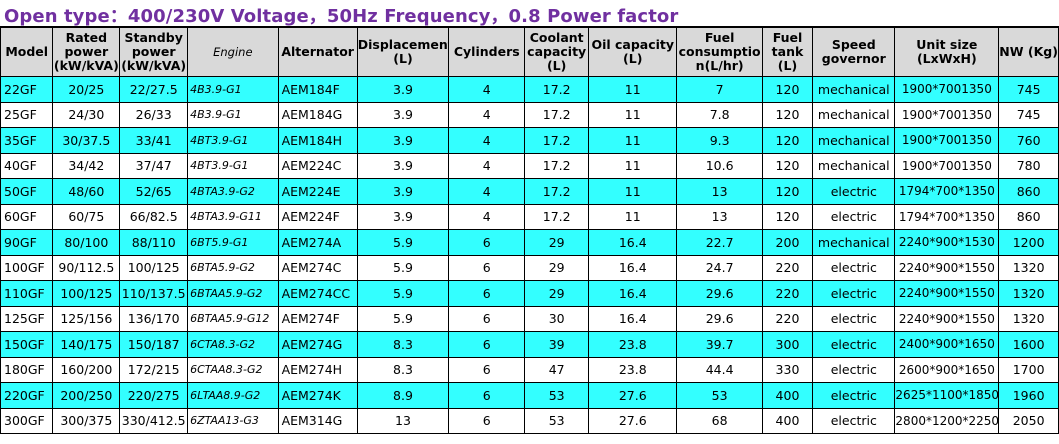  What do you see at coordinates (719, 52) in the screenshot?
I see `header-fuel-consumption: Fuel consumptio n(L/hr)` at bounding box center [719, 52].